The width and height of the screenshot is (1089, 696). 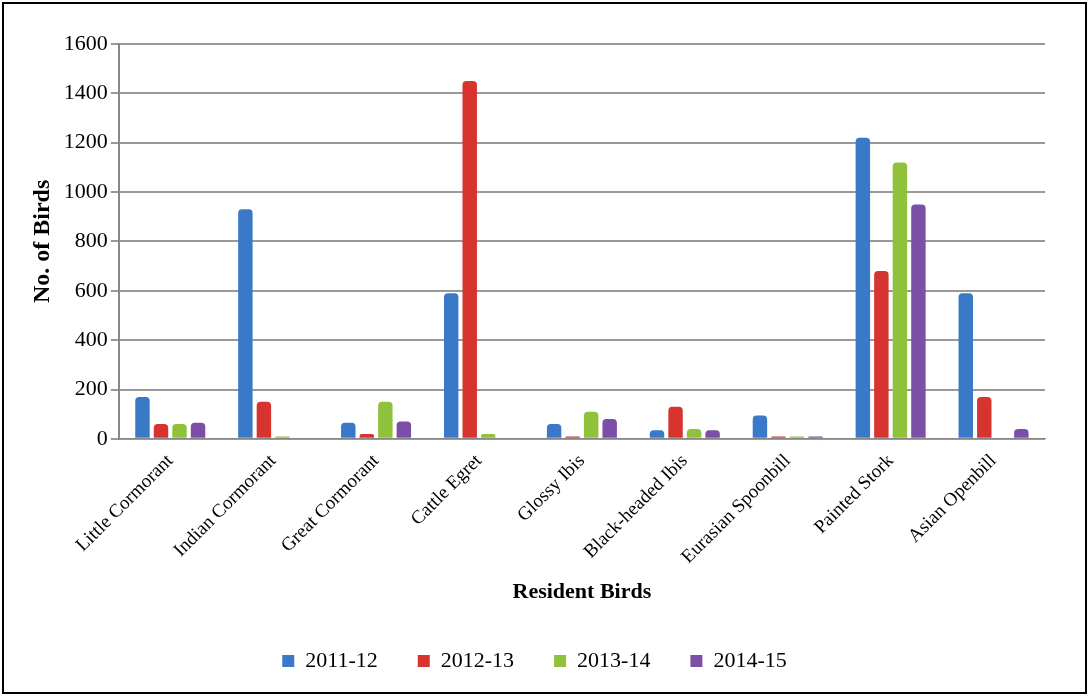 What do you see at coordinates (91, 289) in the screenshot?
I see `y-tick-label: 600` at bounding box center [91, 289].